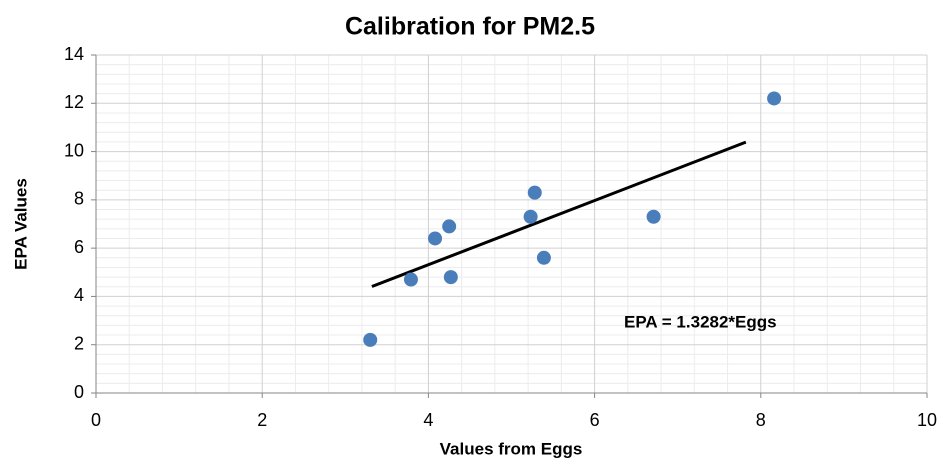 Image resolution: width=943 pixels, height=468 pixels. What do you see at coordinates (74, 102) in the screenshot?
I see `y-tick-label: 12` at bounding box center [74, 102].